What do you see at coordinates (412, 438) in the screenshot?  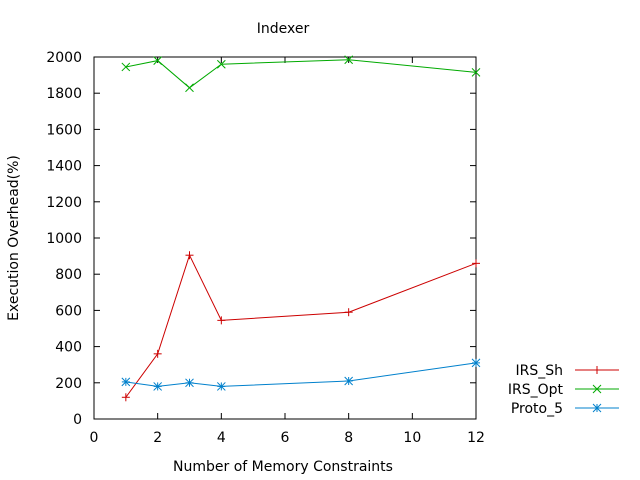 I see `x-tick-label: 10` at bounding box center [412, 438].